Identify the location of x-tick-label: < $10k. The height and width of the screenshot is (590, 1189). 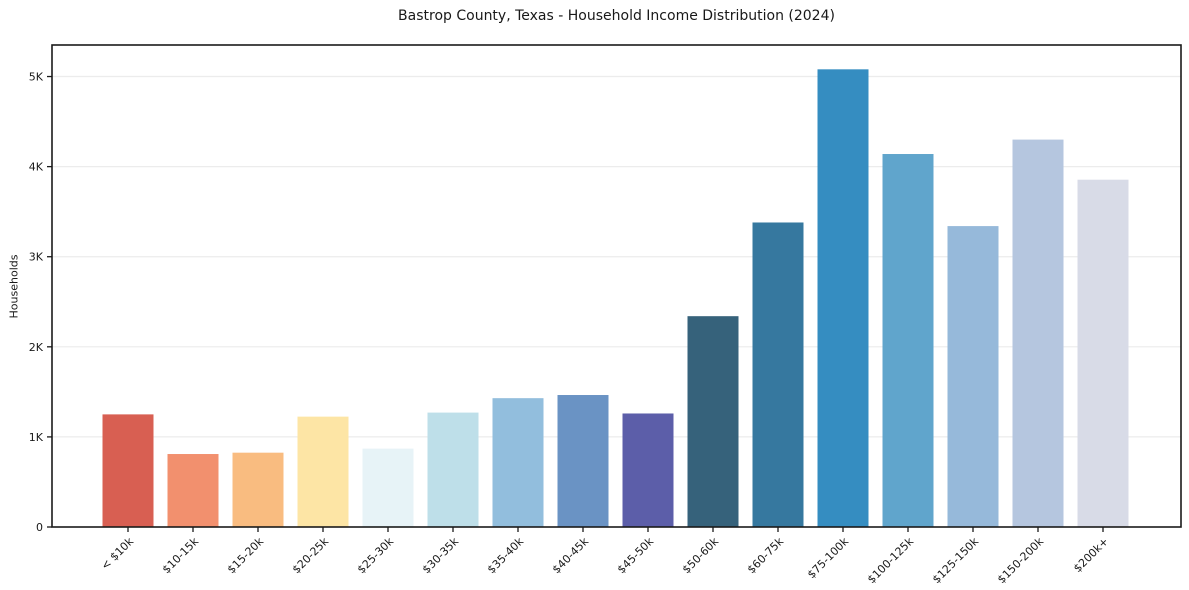
(118, 553).